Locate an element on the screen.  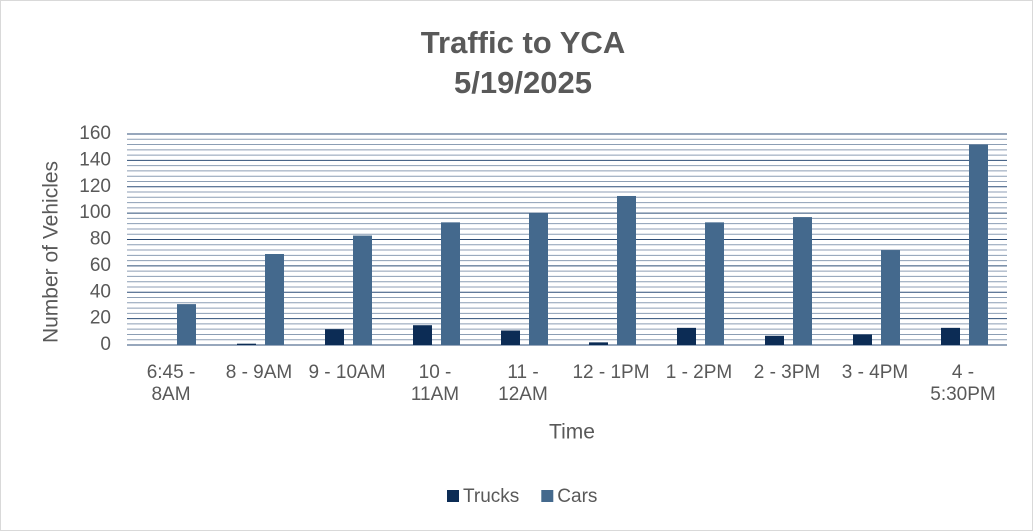
legend-label: Trucks is located at coordinates (491, 496).